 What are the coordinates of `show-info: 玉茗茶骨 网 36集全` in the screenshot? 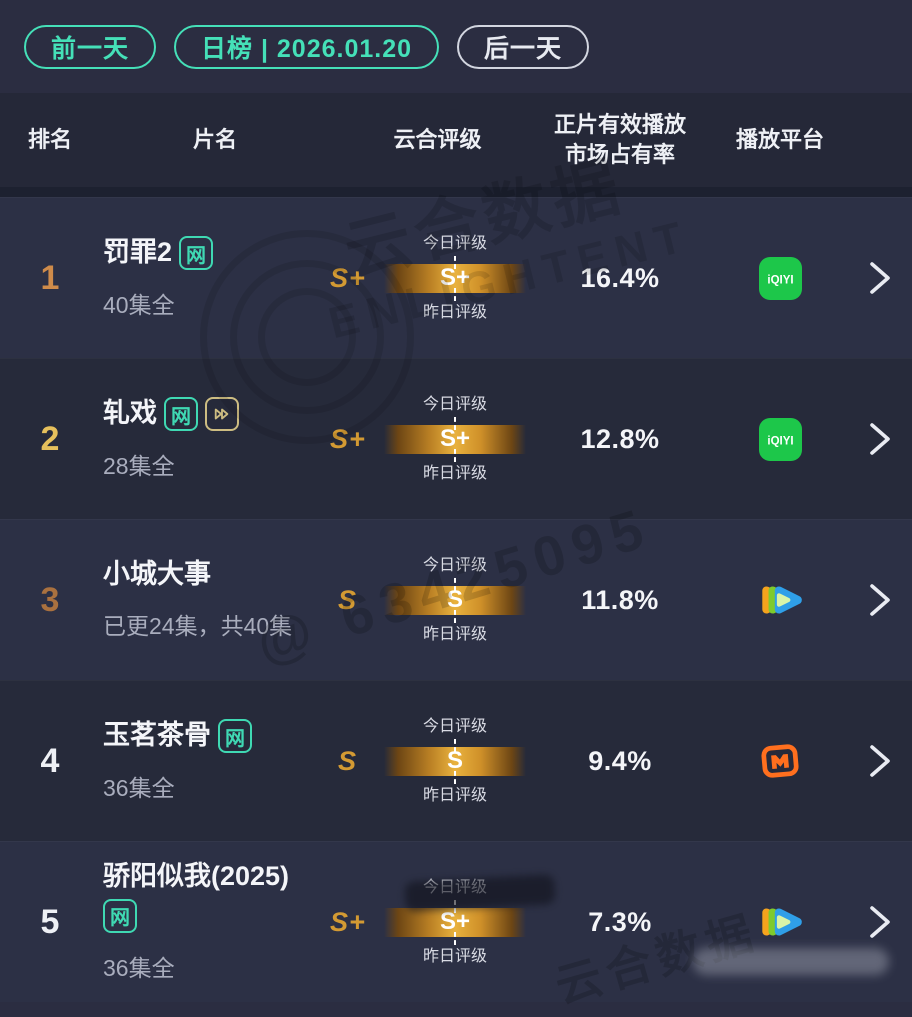 It's located at (215, 761).